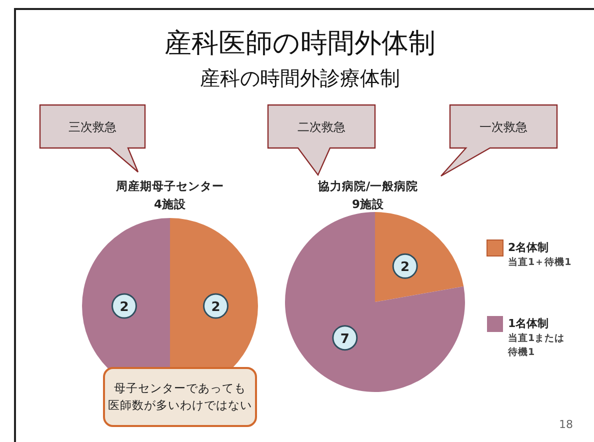 The height and width of the screenshot is (442, 594). I want to click on data-label: 7, so click(345, 339).